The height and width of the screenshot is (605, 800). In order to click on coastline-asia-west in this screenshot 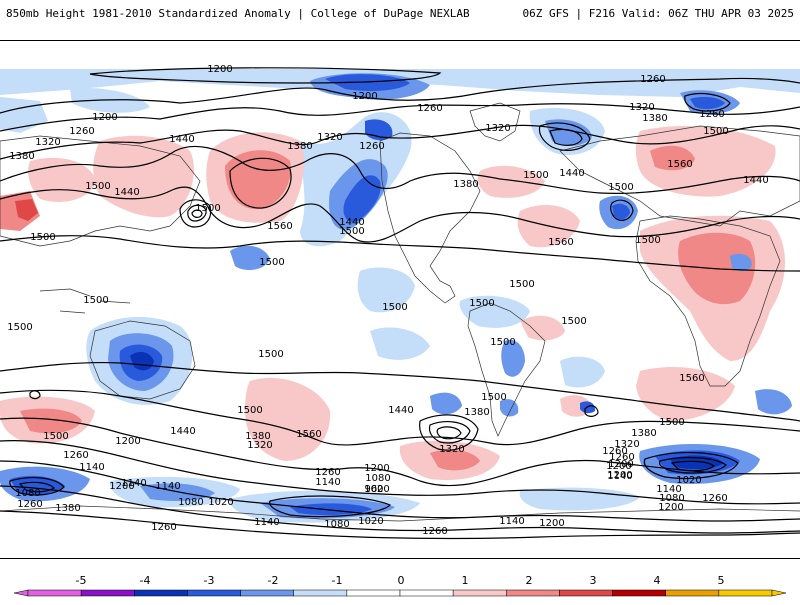, I will do `click(100, 191)`.